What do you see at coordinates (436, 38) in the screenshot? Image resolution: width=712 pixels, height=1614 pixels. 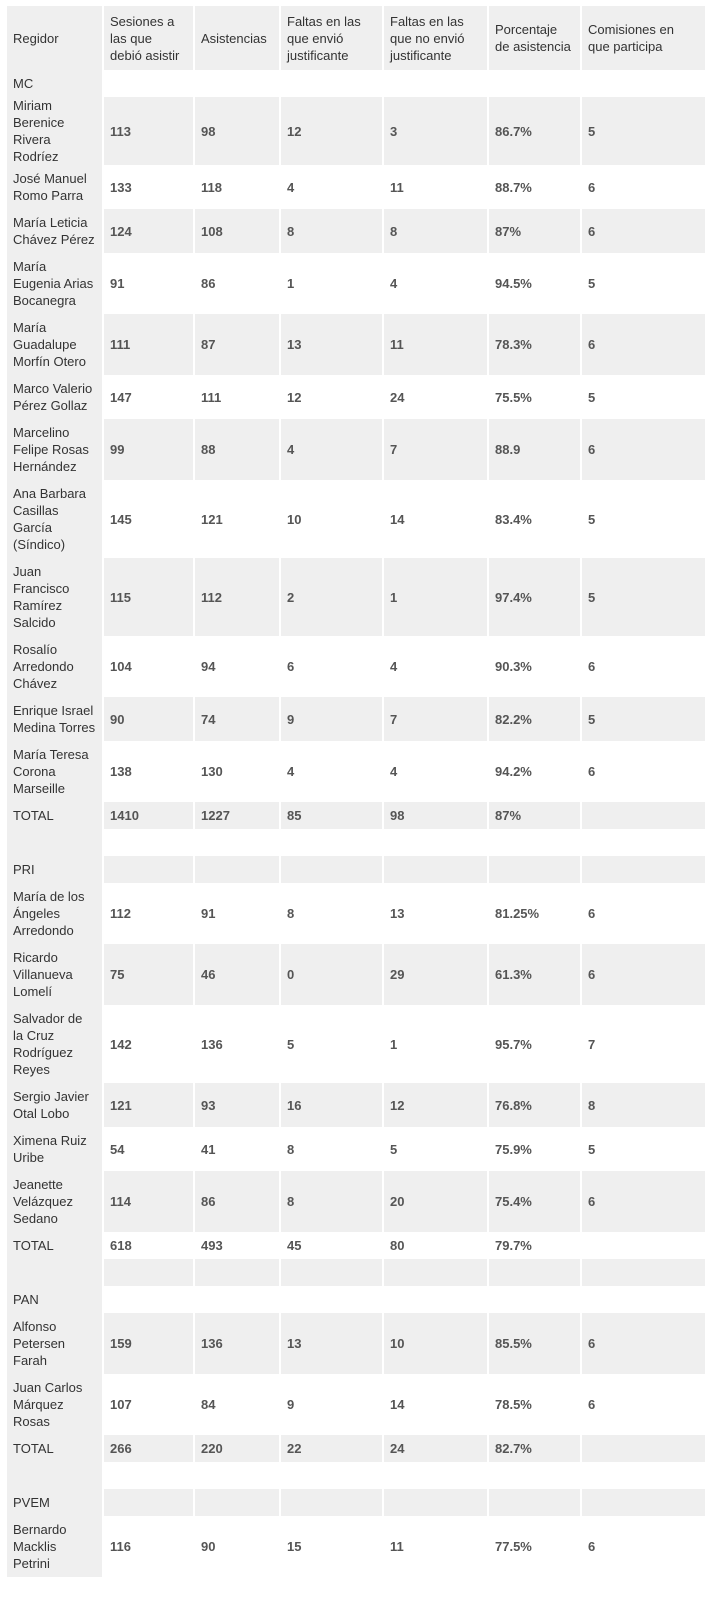 I see `header-faltas-sin-justificante: Faltas en las que no envió justificante` at bounding box center [436, 38].